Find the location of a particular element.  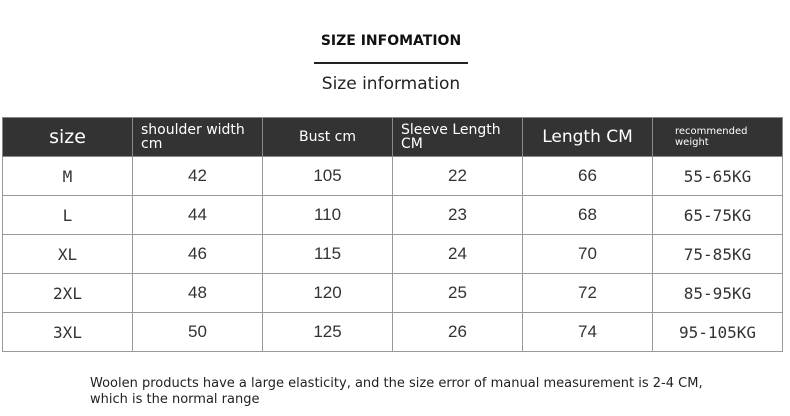

cell-size: 2XL is located at coordinates (67, 293).